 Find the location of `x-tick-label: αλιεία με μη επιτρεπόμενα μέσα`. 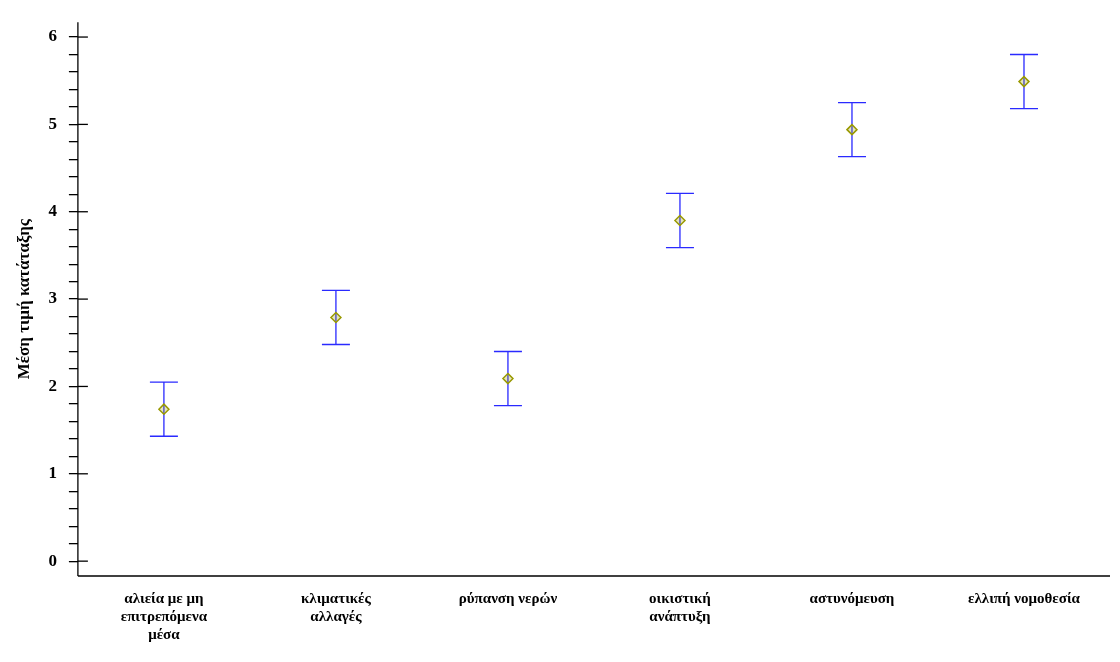

x-tick-label: αλιεία με μη επιτρεπόμενα μέσα is located at coordinates (164, 615).